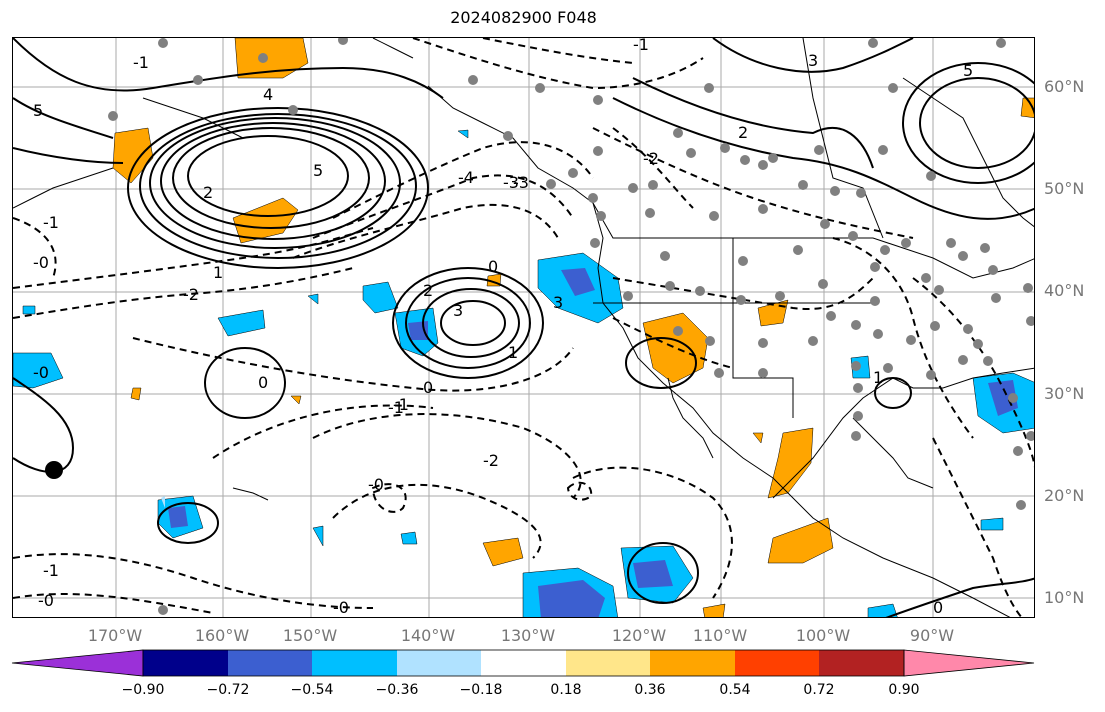 Image resolution: width=1105 pixels, height=712 pixels. I want to click on lon-label-130w: 130°W, so click(528, 635).